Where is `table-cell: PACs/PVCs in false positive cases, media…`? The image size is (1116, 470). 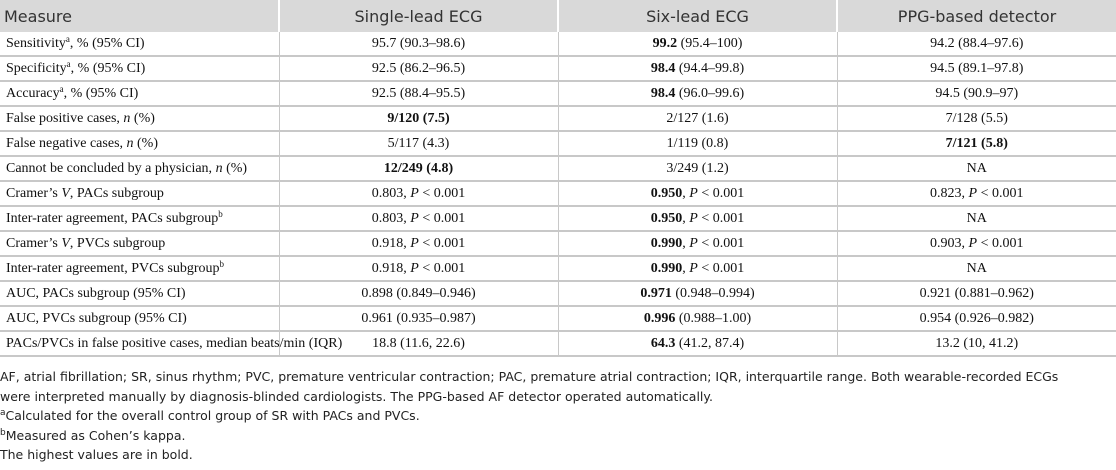 table-cell: PACs/PVCs in false positive cases, media… is located at coordinates (171, 344).